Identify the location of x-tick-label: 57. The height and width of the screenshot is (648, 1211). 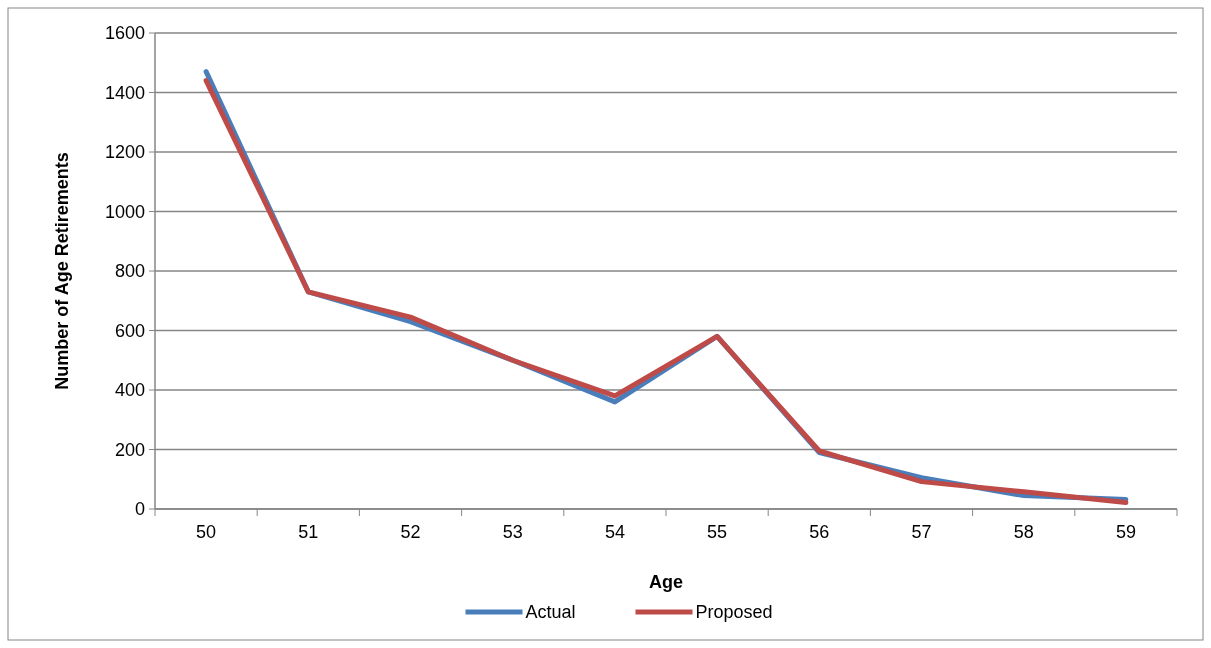
(921, 532).